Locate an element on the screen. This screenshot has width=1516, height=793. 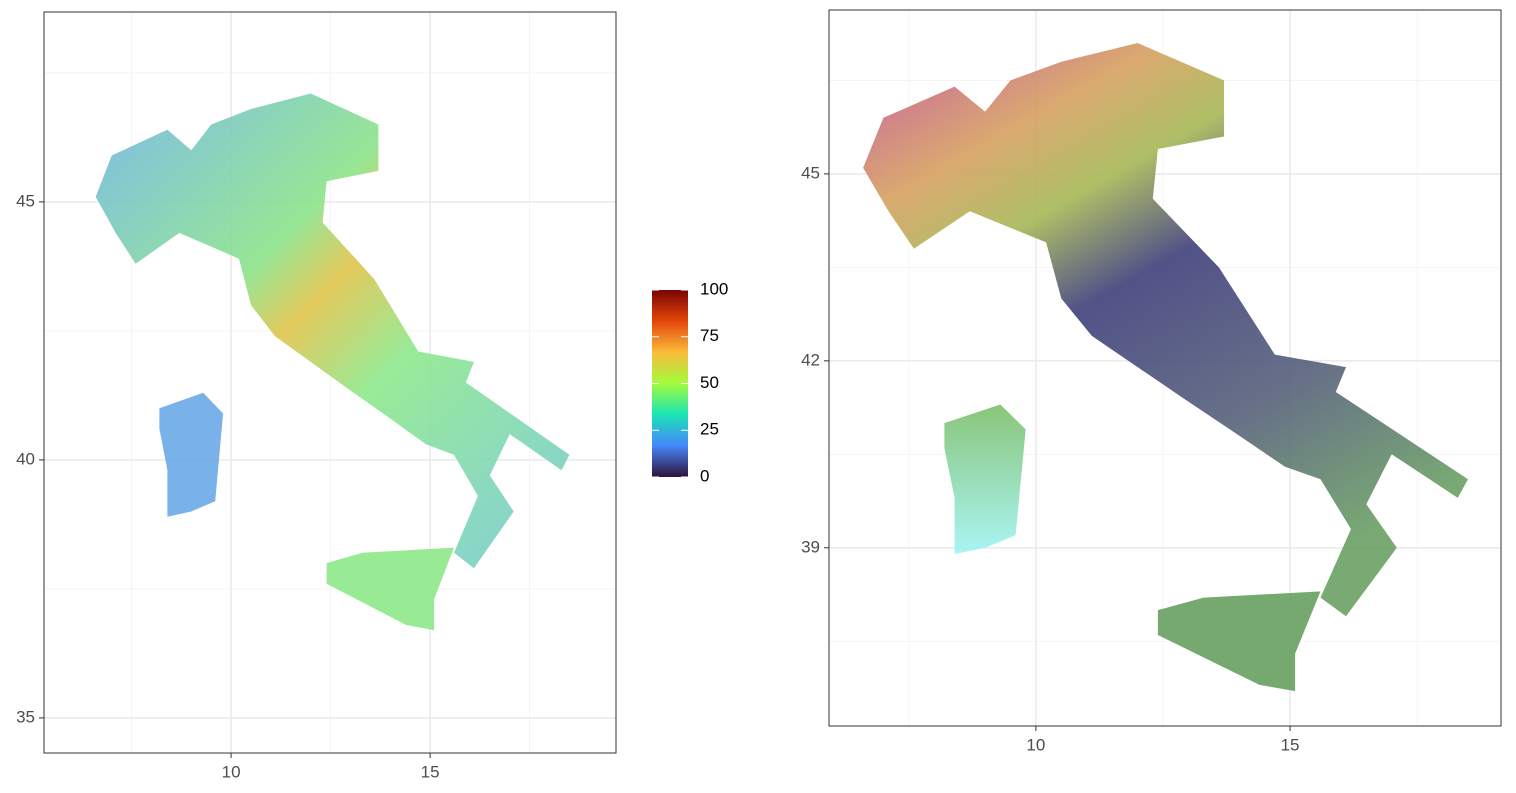
colorbar-label: 75 is located at coordinates (709, 335).